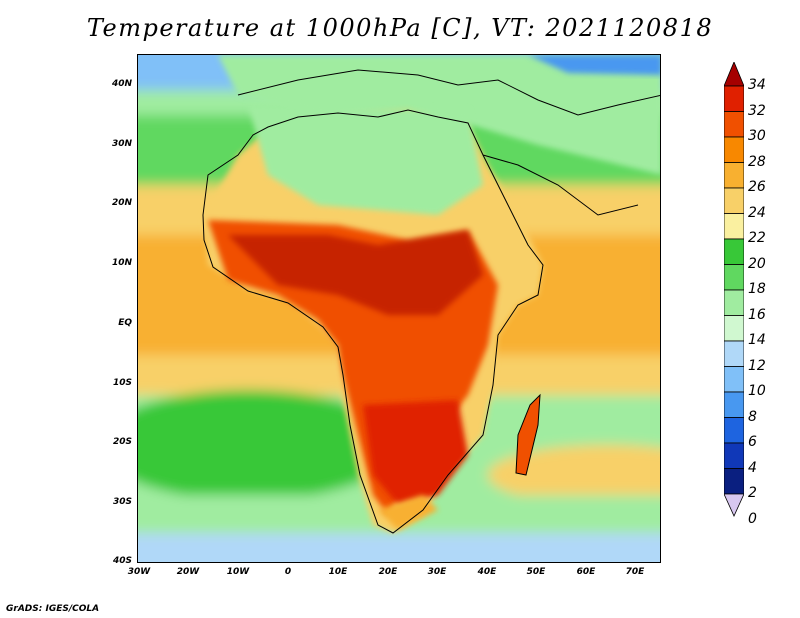 The image size is (800, 618). What do you see at coordinates (757, 289) in the screenshot?
I see `colorbar-label: 18` at bounding box center [757, 289].